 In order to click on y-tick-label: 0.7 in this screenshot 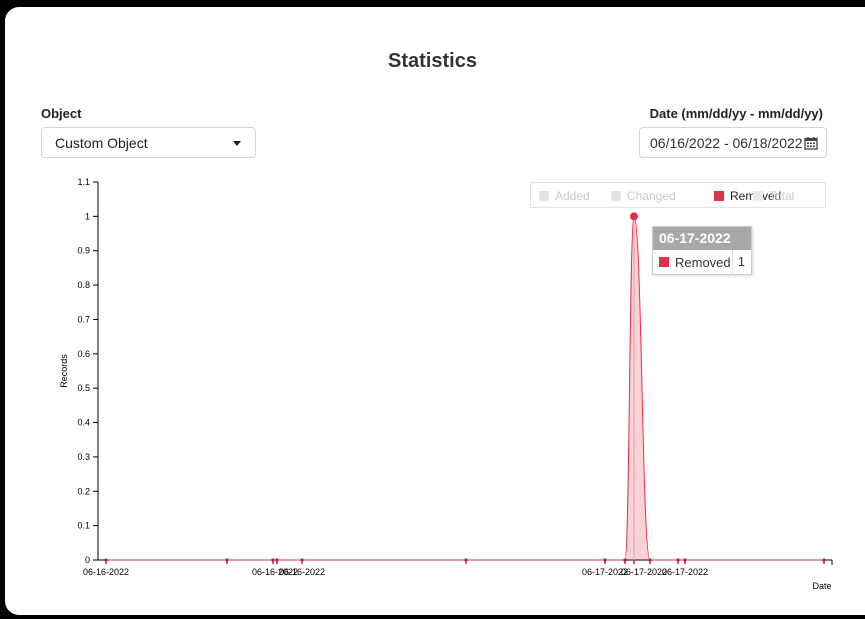, I will do `click(83, 319)`.